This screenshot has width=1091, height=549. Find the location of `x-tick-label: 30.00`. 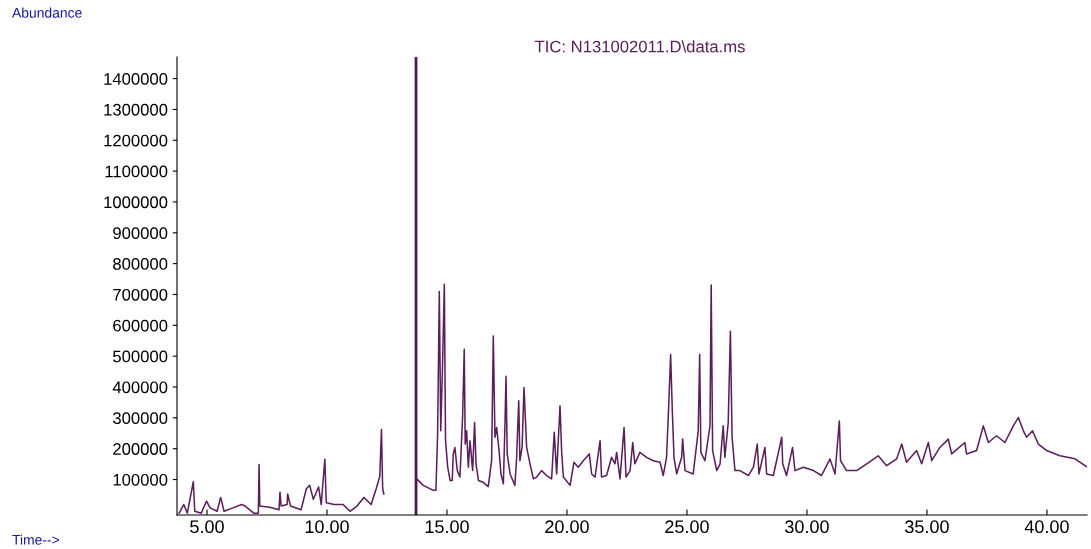

x-tick-label: 30.00 is located at coordinates (807, 527).